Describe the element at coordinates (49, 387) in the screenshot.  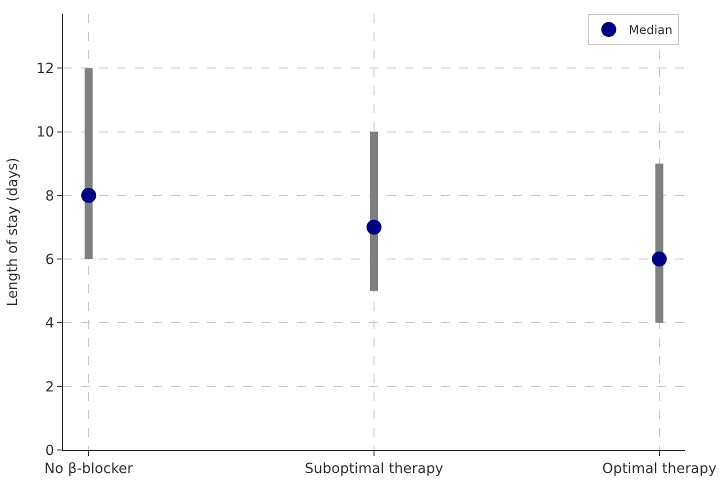
I see `y-tick-label: 2` at that location.